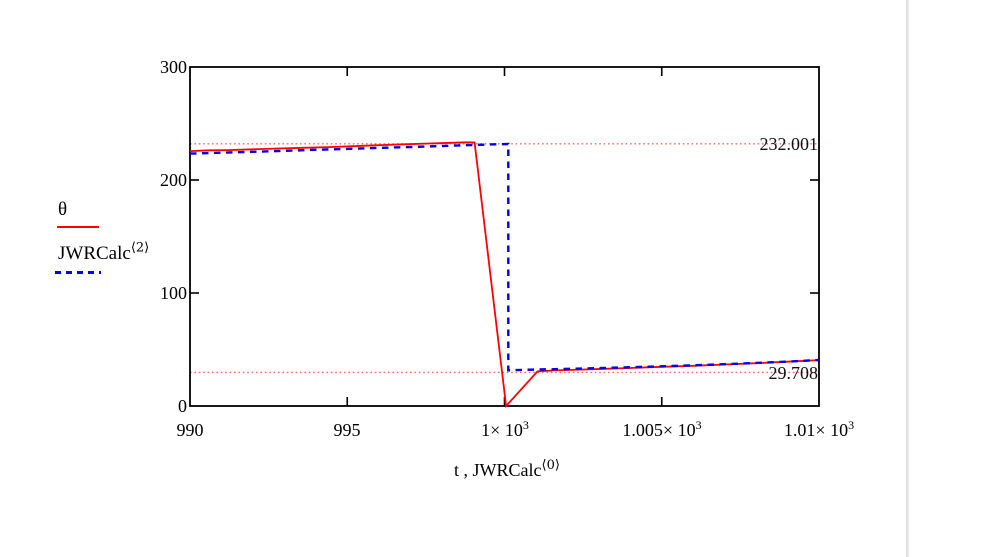  I want to click on legend-line-jwrcalc2, so click(78, 272).